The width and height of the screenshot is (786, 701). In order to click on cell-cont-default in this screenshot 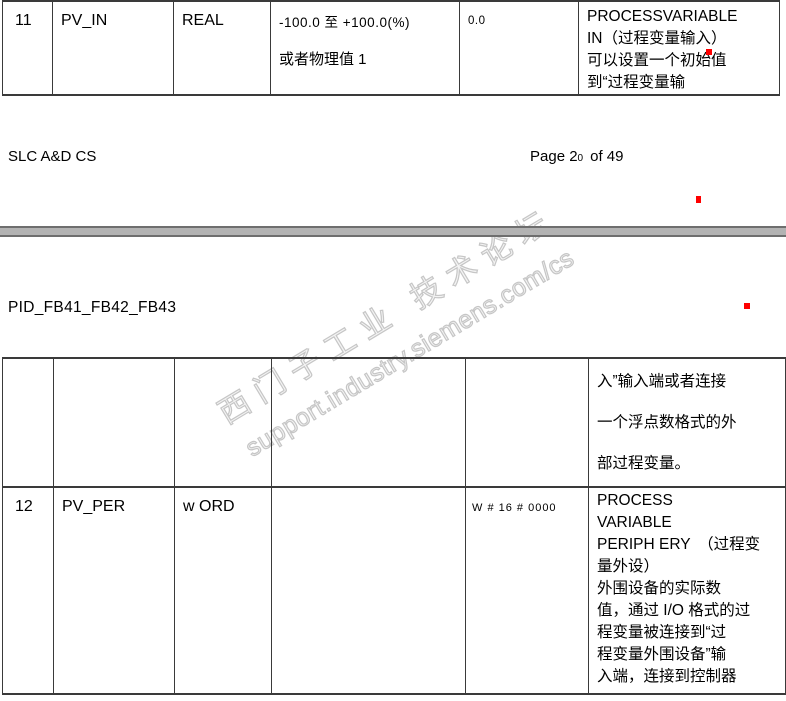, I will do `click(527, 422)`.